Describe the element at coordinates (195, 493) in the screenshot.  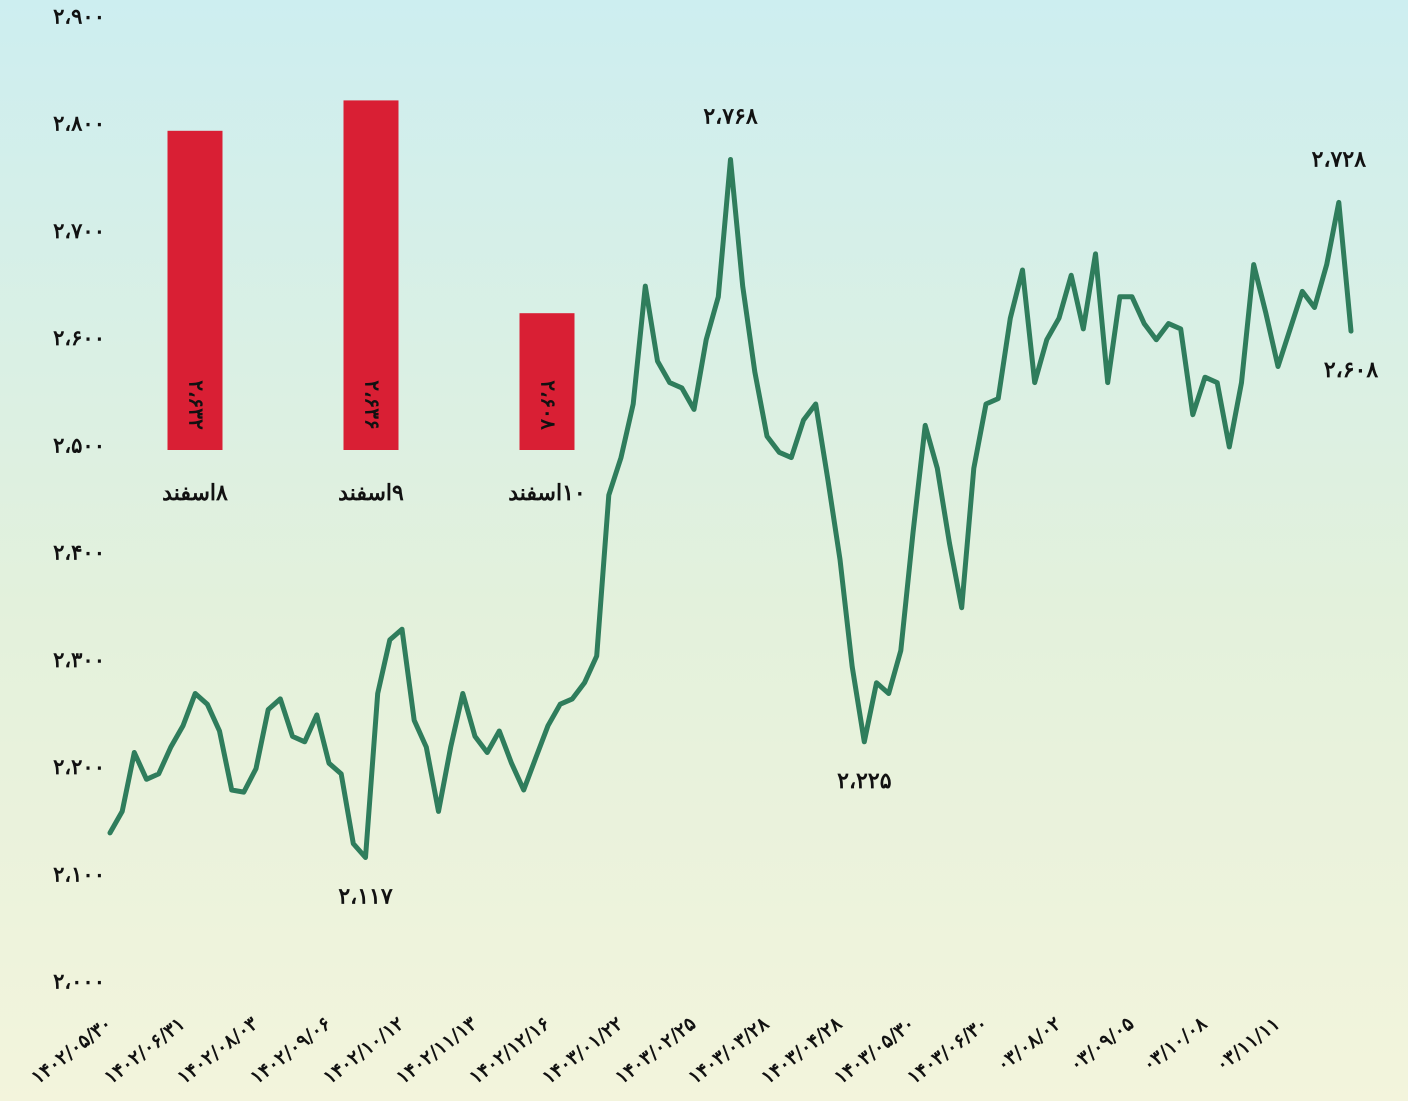
I see `bar-label: ۸اسفند` at that location.